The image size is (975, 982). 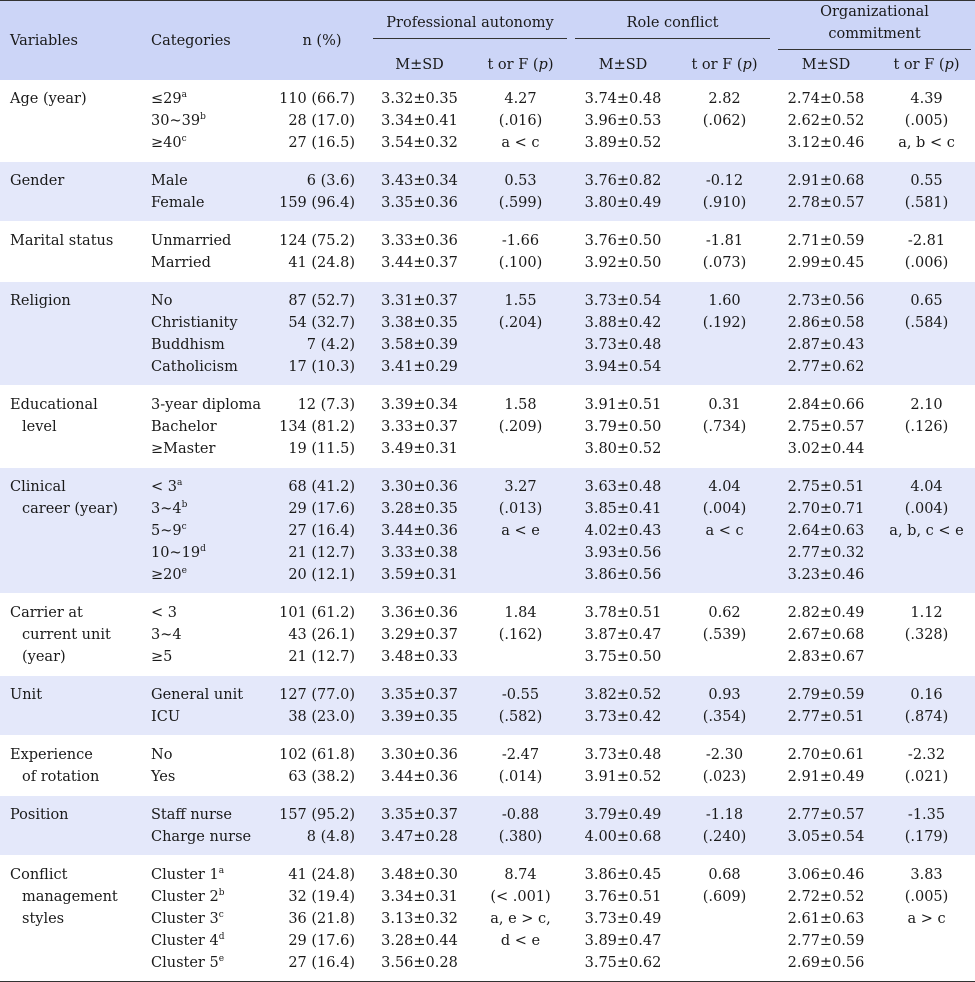 I want to click on category-label: ≤29a, so click(x=169, y=98).